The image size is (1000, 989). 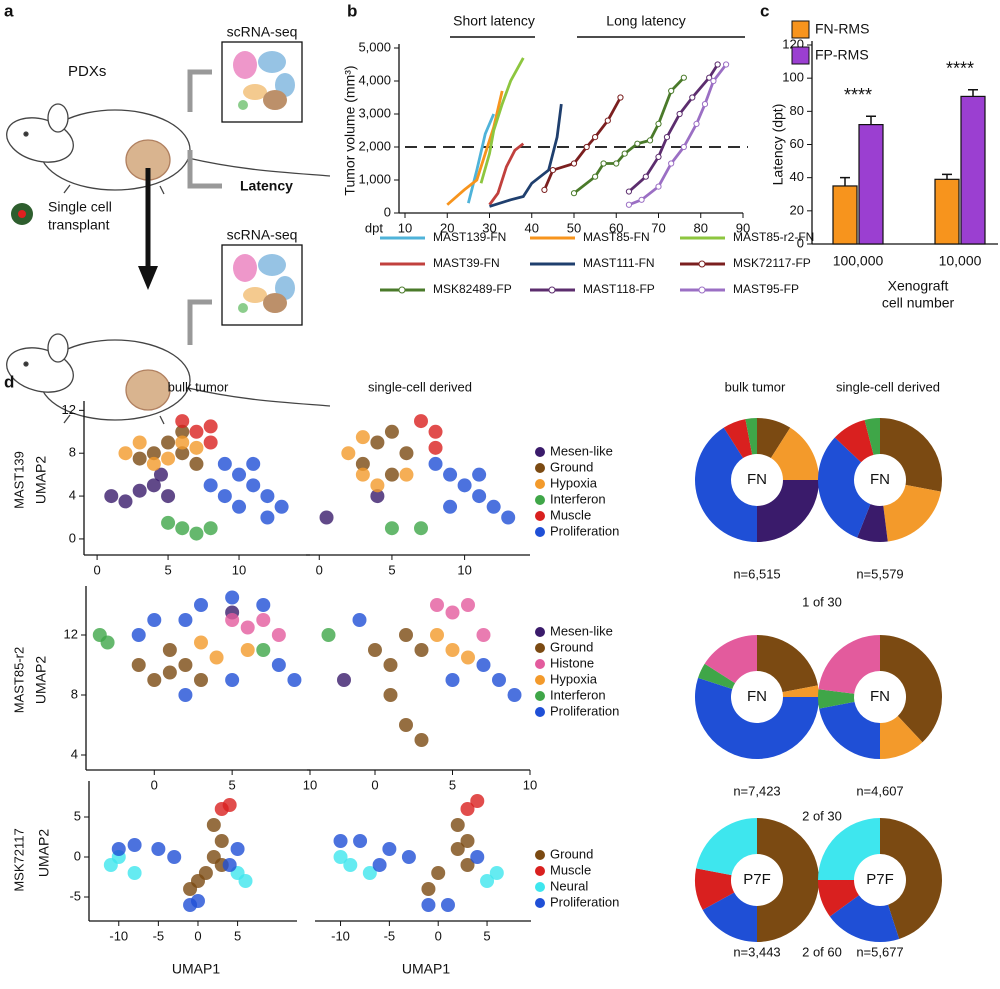 I want to click on ratio-label: 2 of 30, so click(x=822, y=815).